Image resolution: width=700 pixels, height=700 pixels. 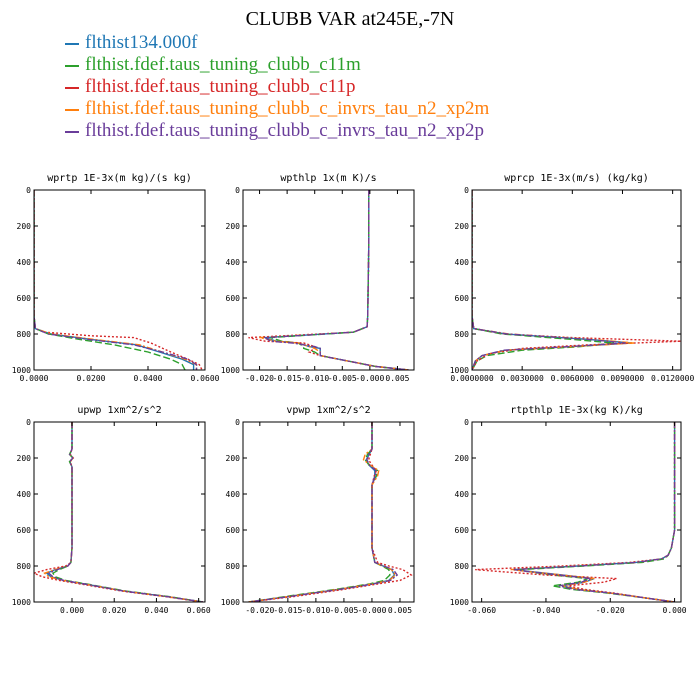 I want to click on legend-label: flthist.fdef.taus_tuning_clubb_c11m, so click(x=223, y=64).